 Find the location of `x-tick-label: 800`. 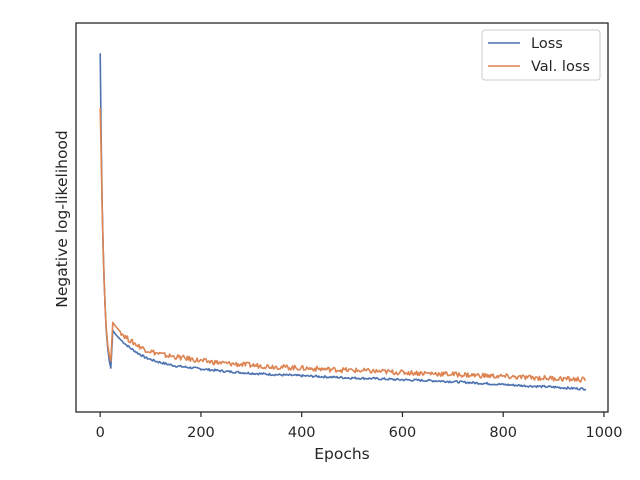

x-tick-label: 800 is located at coordinates (503, 433).